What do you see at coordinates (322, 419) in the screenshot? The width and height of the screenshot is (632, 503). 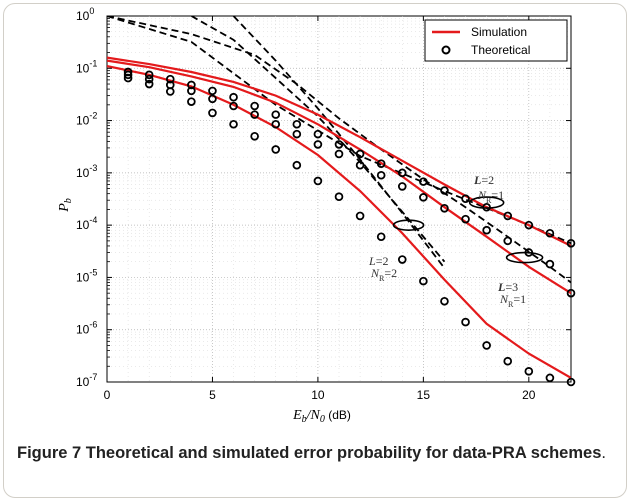 I see `x-axis-label-0: 0` at bounding box center [322, 419].